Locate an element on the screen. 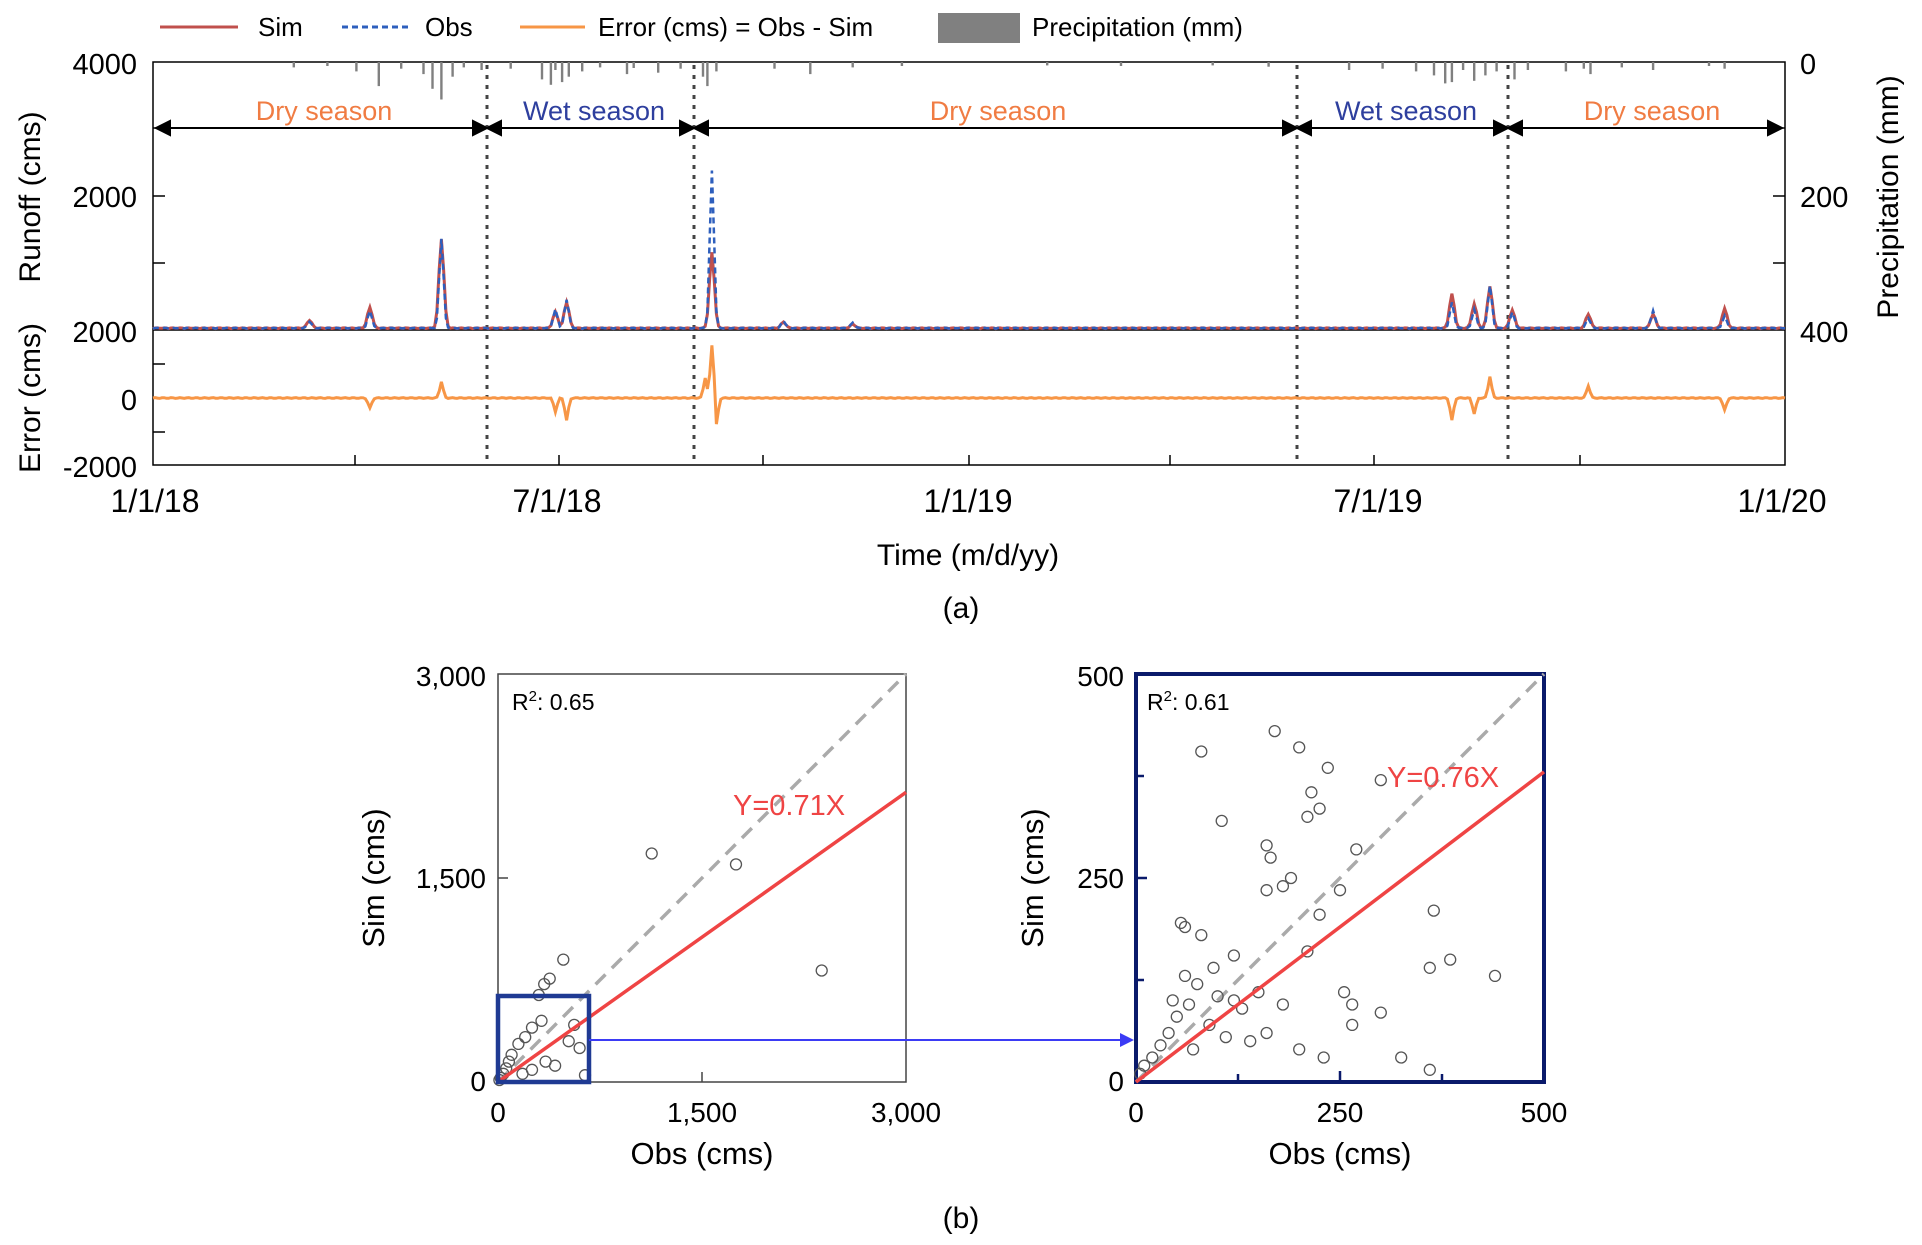 The image size is (1922, 1245). x-tick-label: 250 is located at coordinates (1340, 1112).